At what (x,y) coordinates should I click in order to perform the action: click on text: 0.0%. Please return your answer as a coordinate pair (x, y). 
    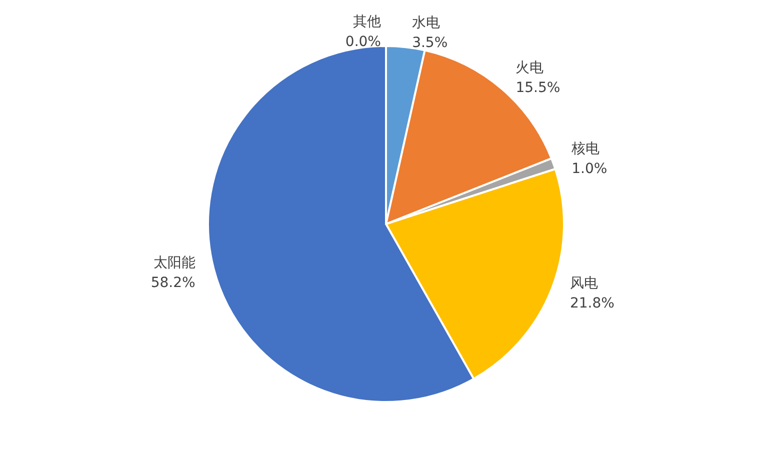
    Looking at the image, I should click on (363, 42).